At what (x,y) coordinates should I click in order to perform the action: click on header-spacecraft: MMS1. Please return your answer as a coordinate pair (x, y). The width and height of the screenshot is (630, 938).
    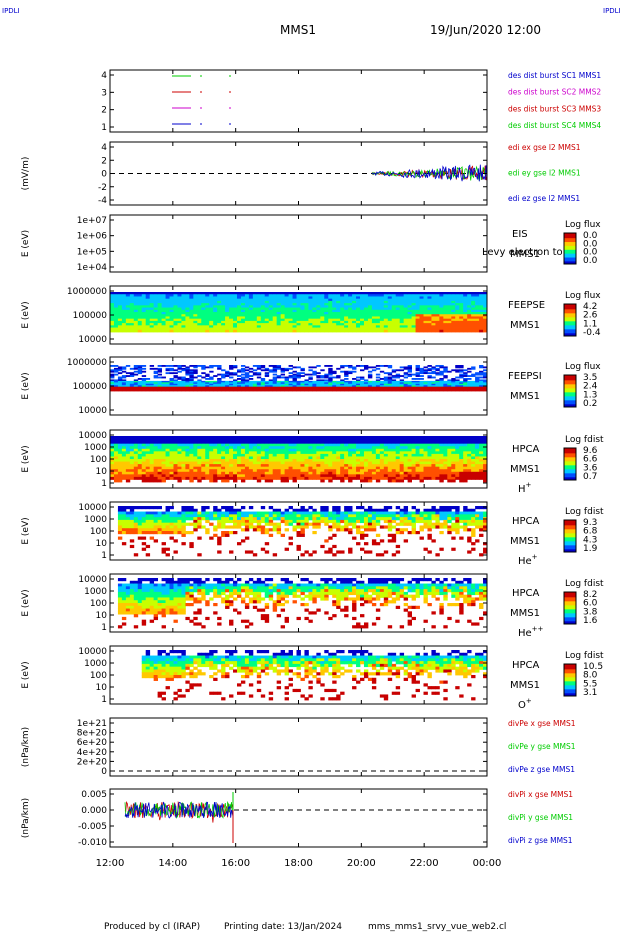
    Looking at the image, I should click on (298, 30).